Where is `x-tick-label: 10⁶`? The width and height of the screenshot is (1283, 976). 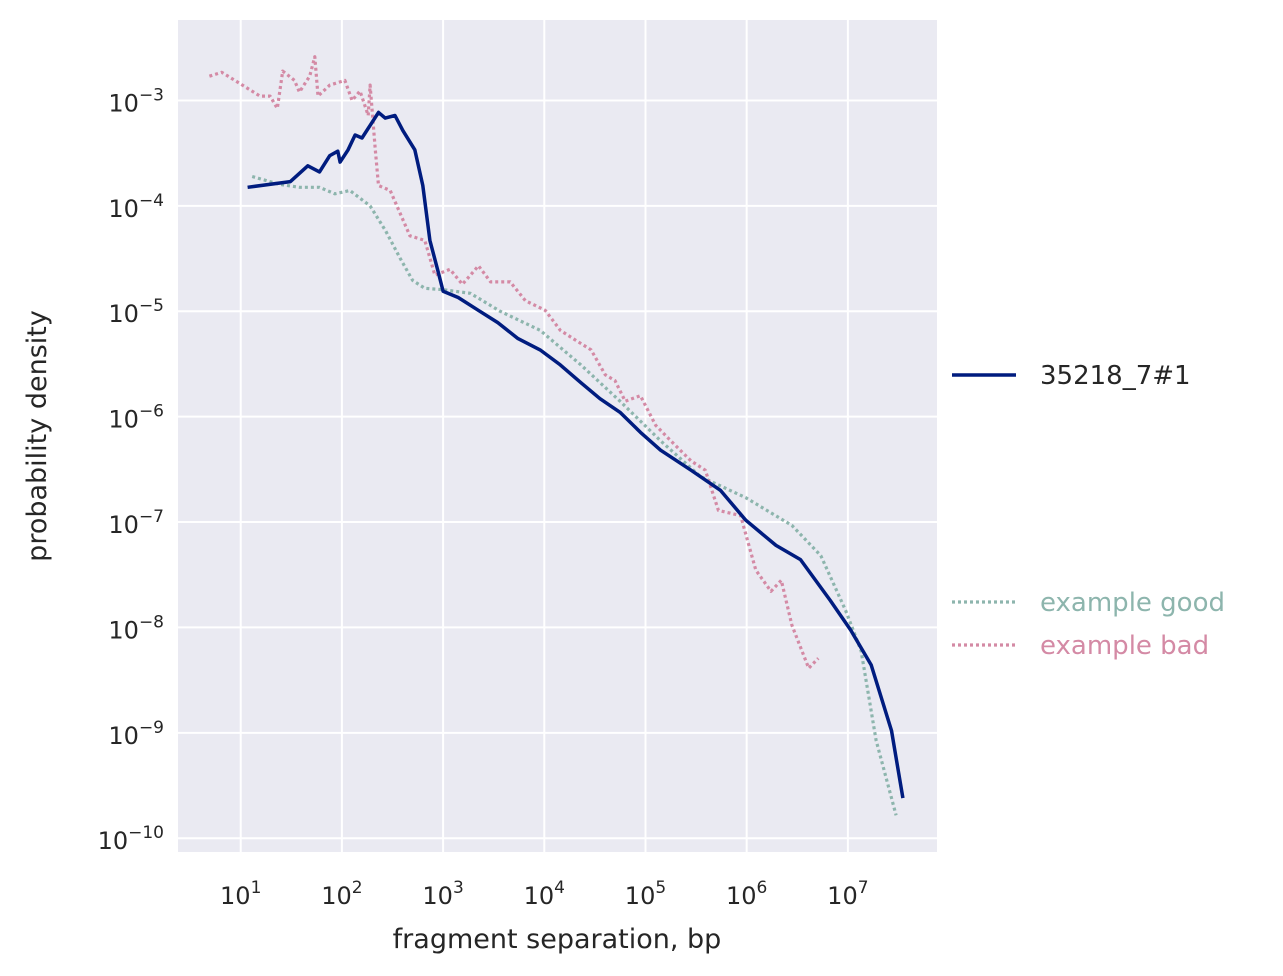 x-tick-label: 10⁶ is located at coordinates (746, 894).